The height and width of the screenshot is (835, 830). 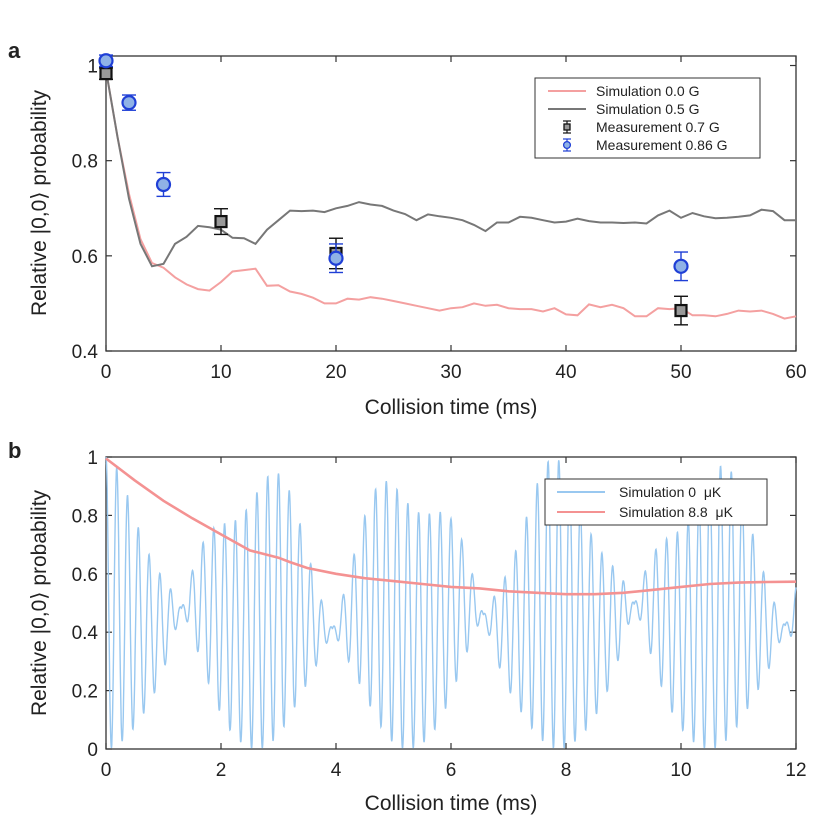 What do you see at coordinates (85, 692) in the screenshot?
I see `y-tick-label-b-1: 0.2` at bounding box center [85, 692].